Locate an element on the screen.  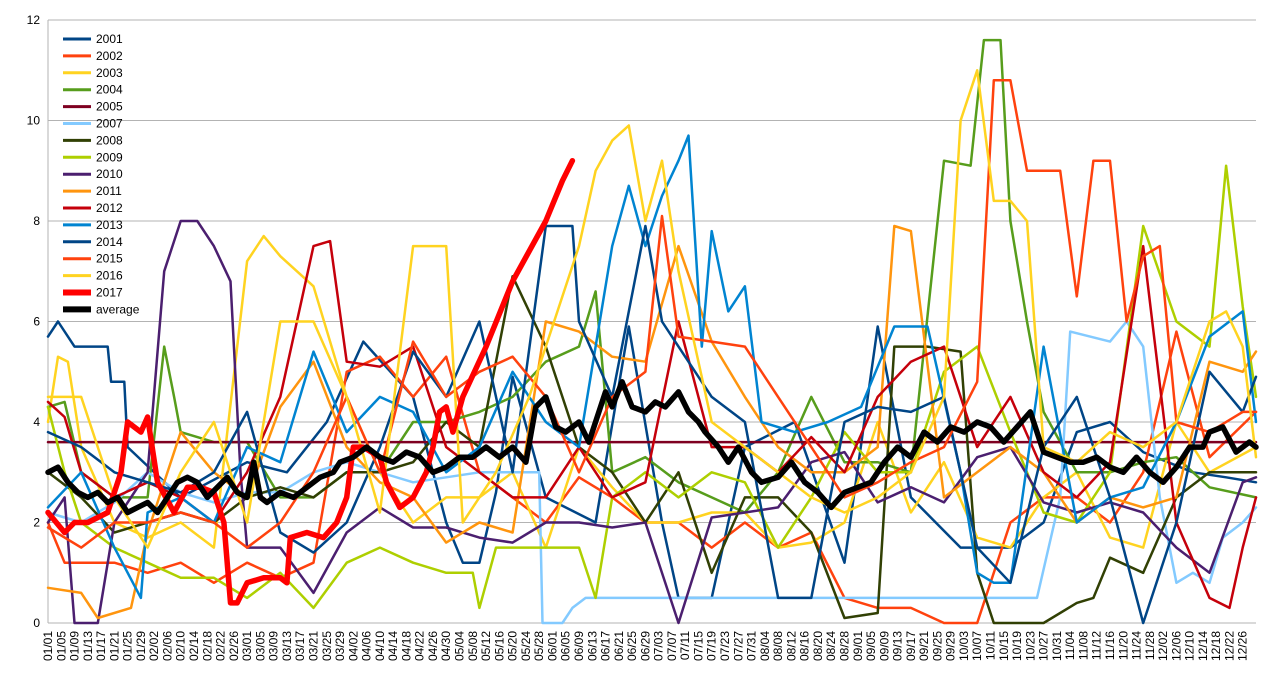
legend-label-2004: 2004 is located at coordinates (109, 90).